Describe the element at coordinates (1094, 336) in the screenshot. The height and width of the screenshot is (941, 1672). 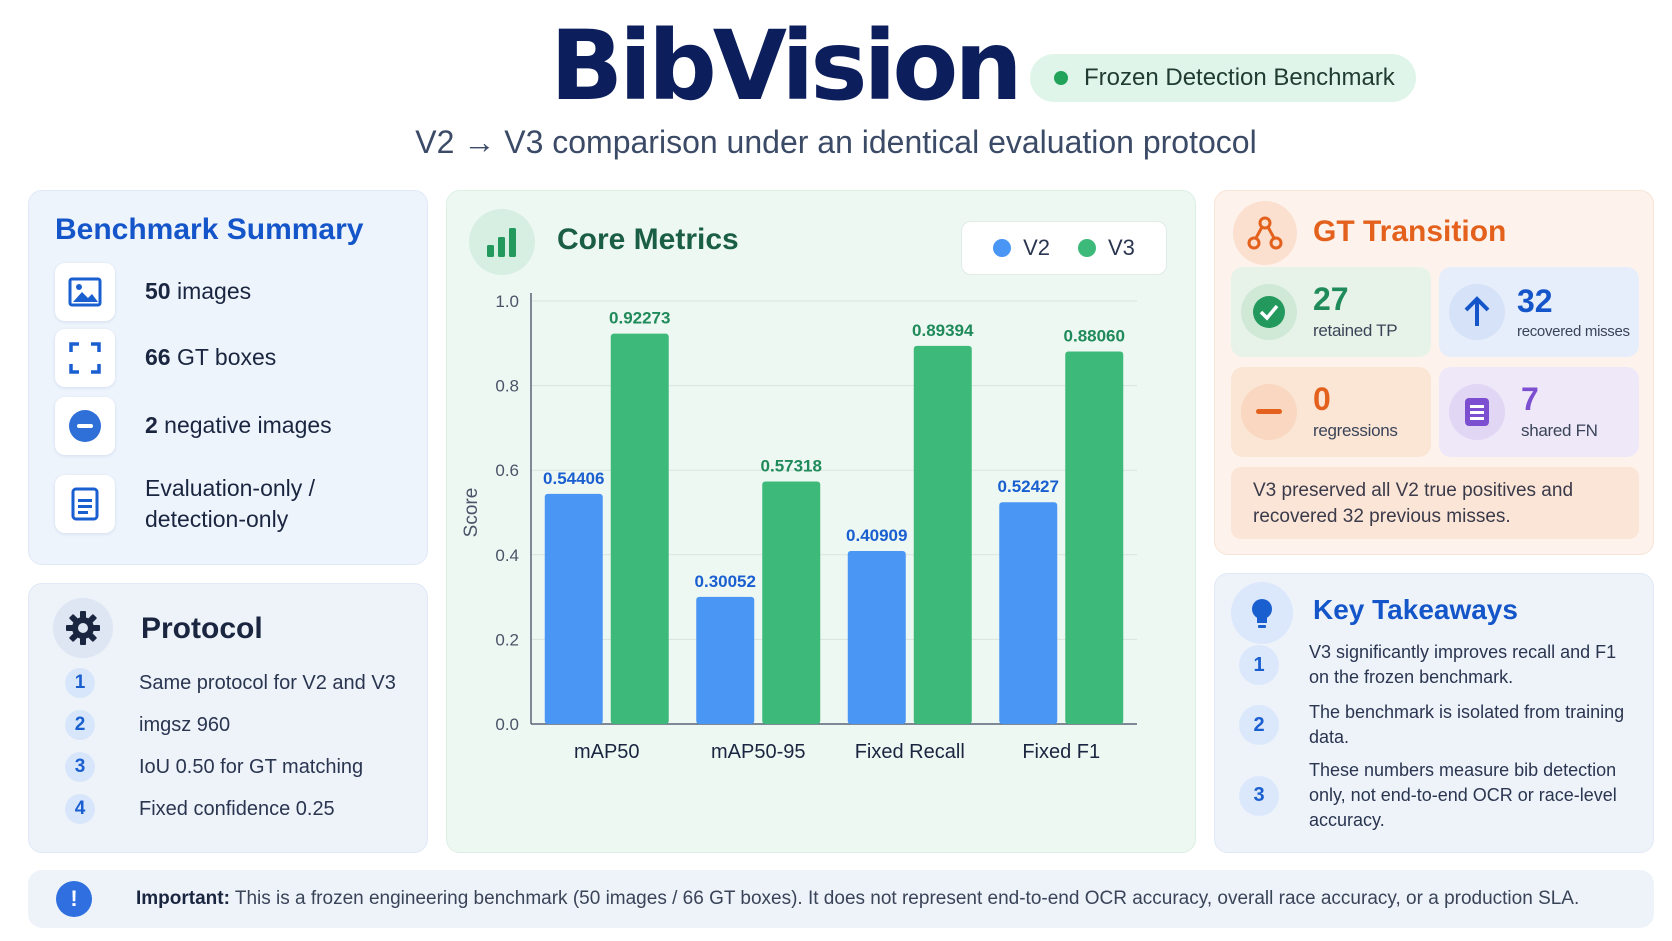
I see `data-label: 0.88060` at that location.